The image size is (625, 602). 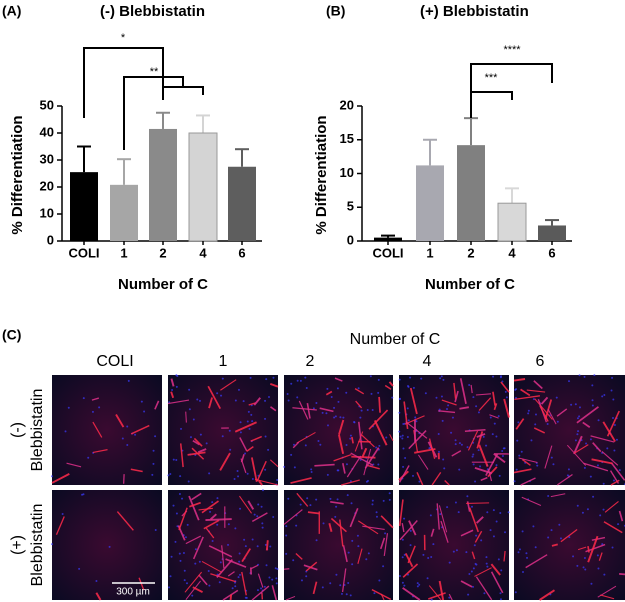 What do you see at coordinates (427, 361) in the screenshot?
I see `column-label: 4` at bounding box center [427, 361].